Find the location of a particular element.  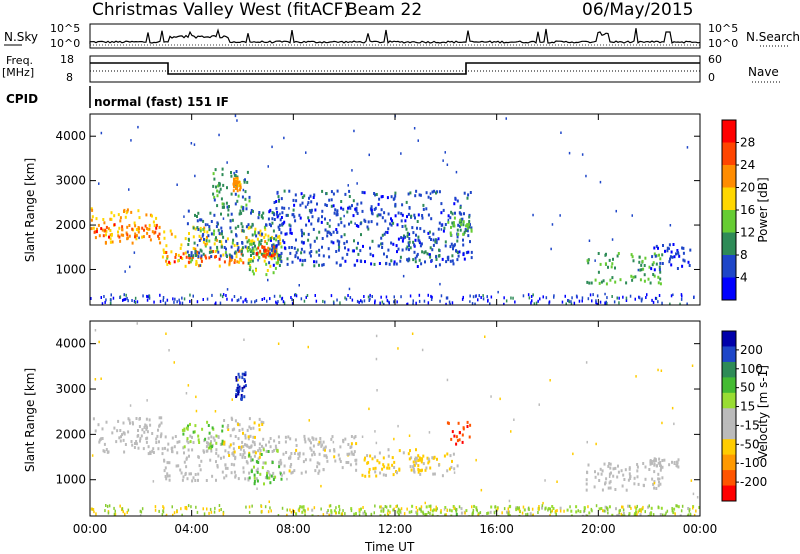

x-tick-label: 16:00 is located at coordinates (496, 529).